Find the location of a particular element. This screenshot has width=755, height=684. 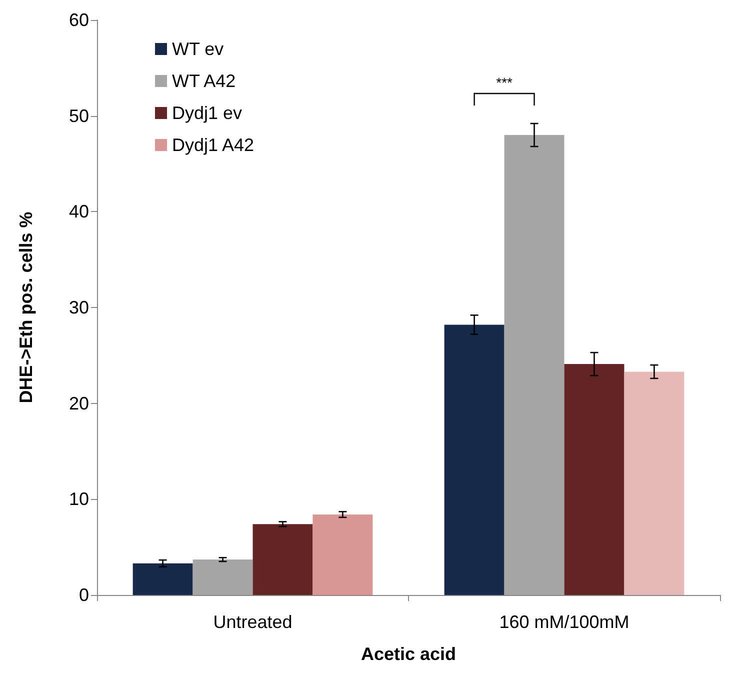

y-tick-label: 0 is located at coordinates (83, 595).